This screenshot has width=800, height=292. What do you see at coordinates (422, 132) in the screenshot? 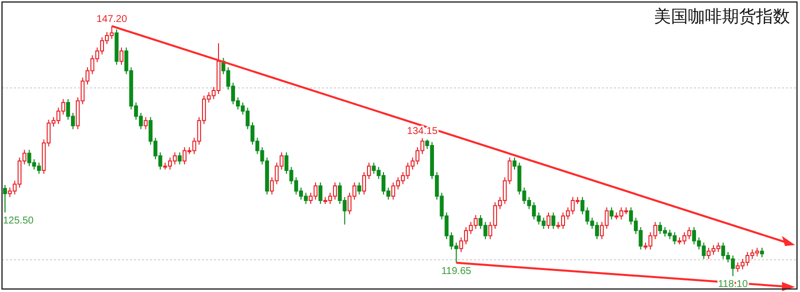
I see `annotation: 134.15` at bounding box center [422, 132].